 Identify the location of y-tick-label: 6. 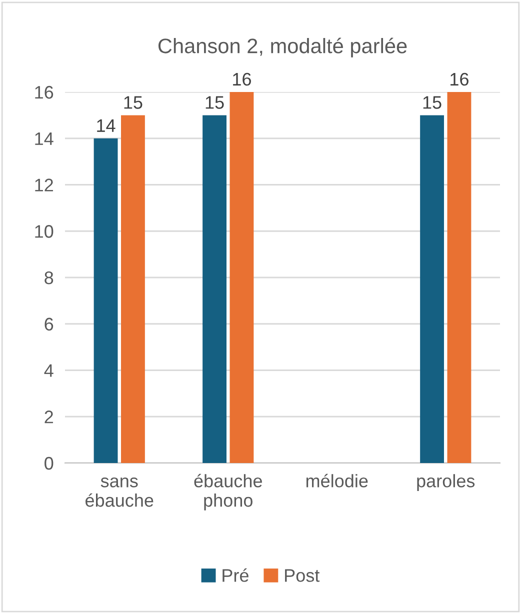
(49, 324).